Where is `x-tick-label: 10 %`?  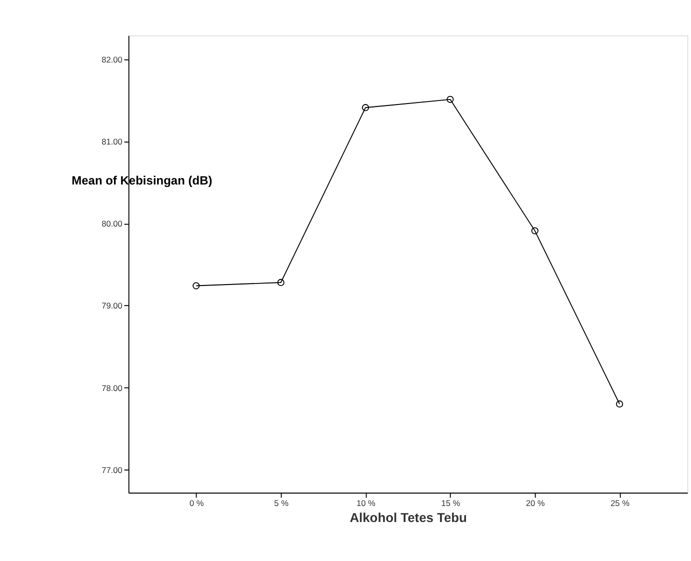 x-tick-label: 10 % is located at coordinates (366, 503).